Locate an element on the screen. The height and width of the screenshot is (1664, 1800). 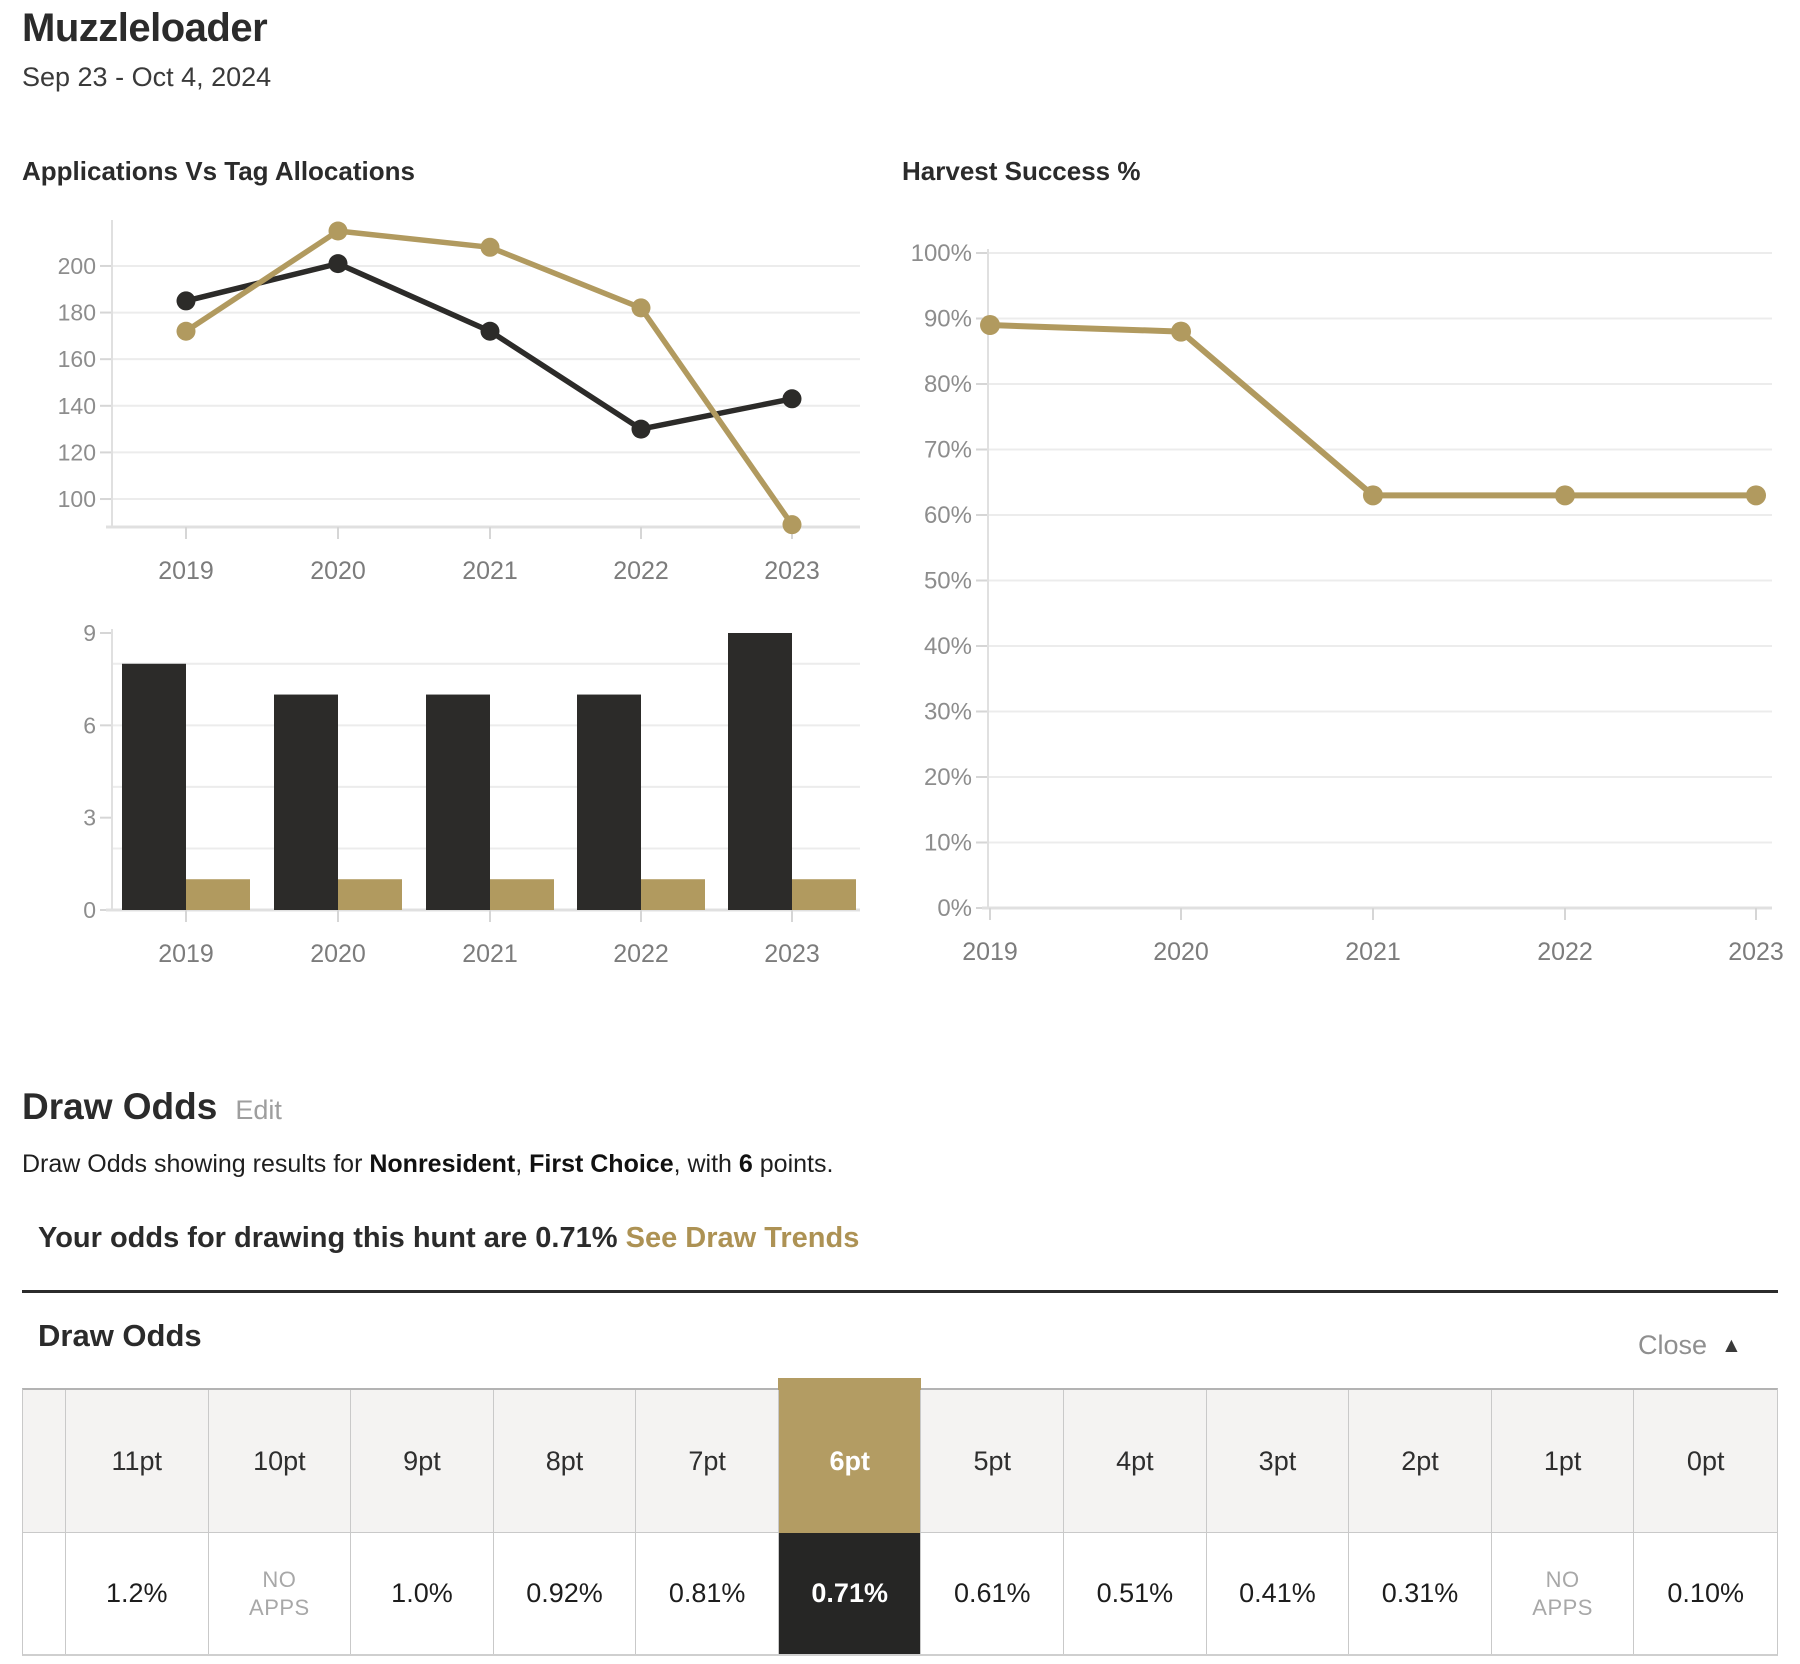
odds-value-4pt: 0.51% is located at coordinates (1135, 1593).